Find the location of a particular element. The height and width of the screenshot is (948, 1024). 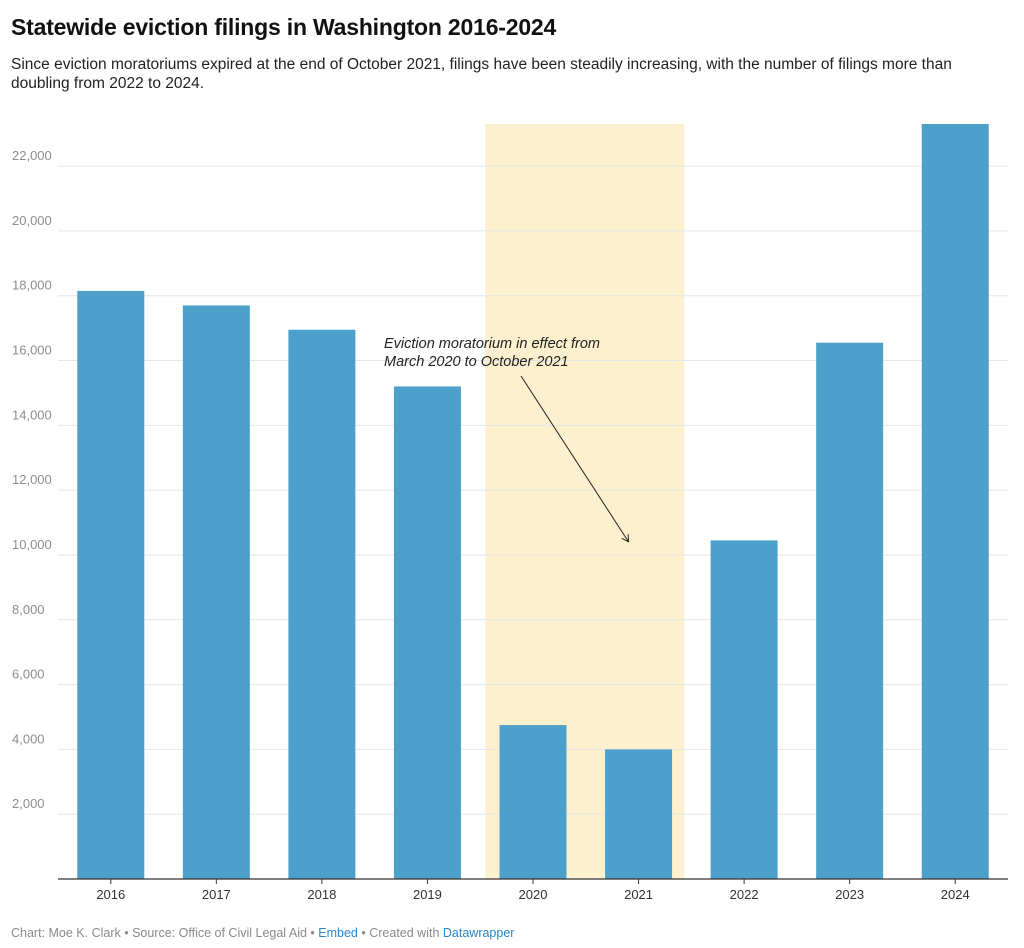

y-tick-label: 16,000 is located at coordinates (32, 350).